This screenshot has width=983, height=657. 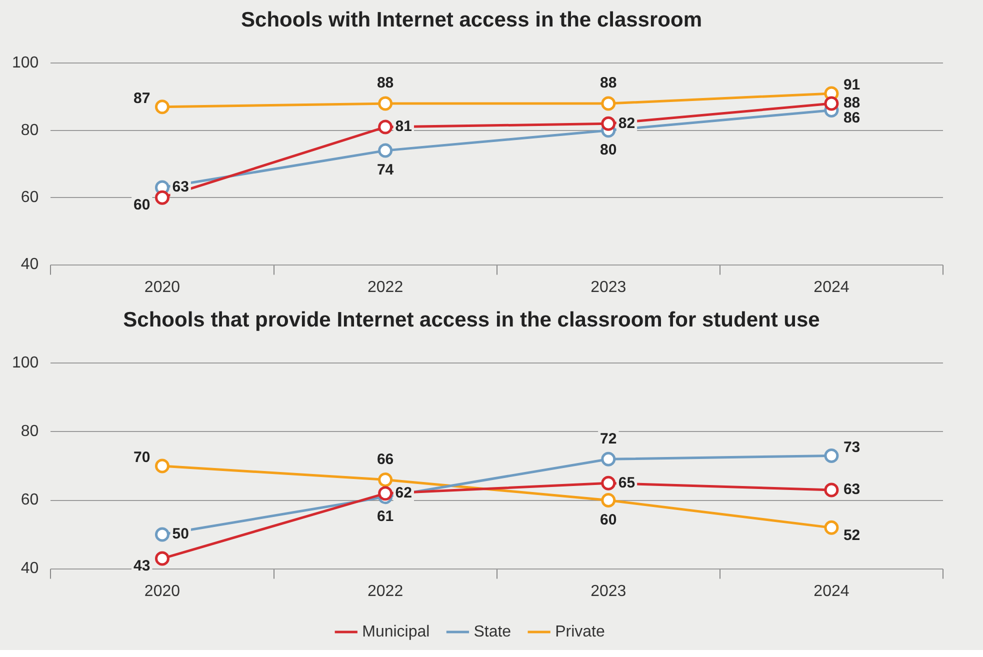 I want to click on data-label: 87, so click(x=142, y=99).